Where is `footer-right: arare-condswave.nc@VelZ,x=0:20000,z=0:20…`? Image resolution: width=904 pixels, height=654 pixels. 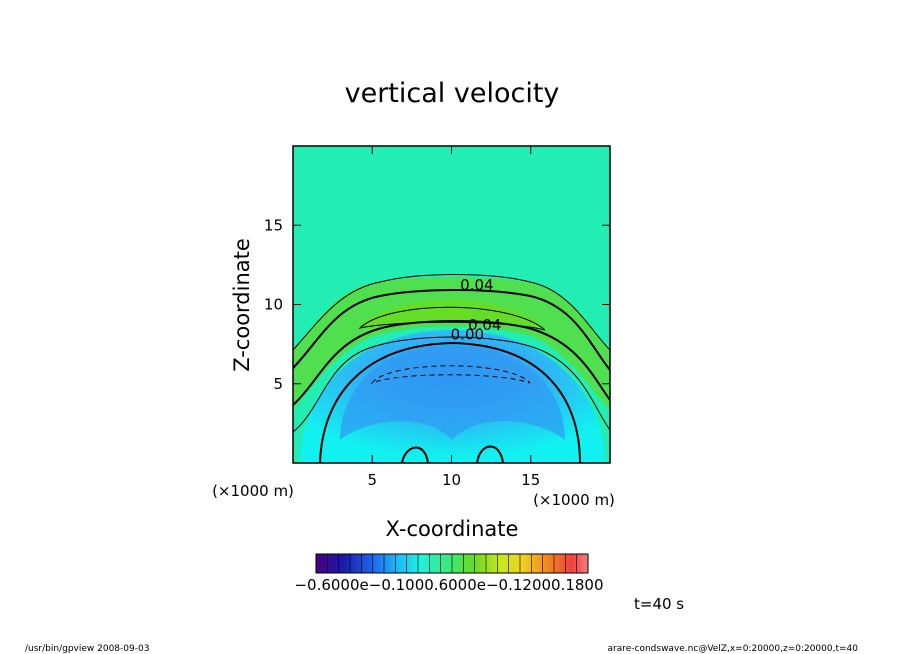
footer-right: arare-condswave.nc@VelZ,x=0:20000,z=0:20… is located at coordinates (732, 649).